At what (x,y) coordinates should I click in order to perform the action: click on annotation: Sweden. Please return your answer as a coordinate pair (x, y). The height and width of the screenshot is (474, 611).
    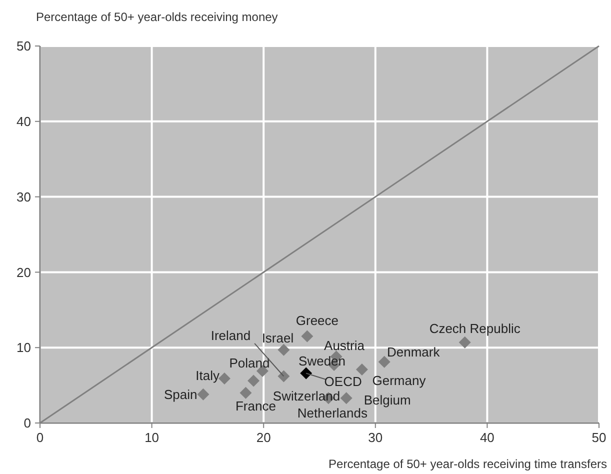
    Looking at the image, I should click on (322, 360).